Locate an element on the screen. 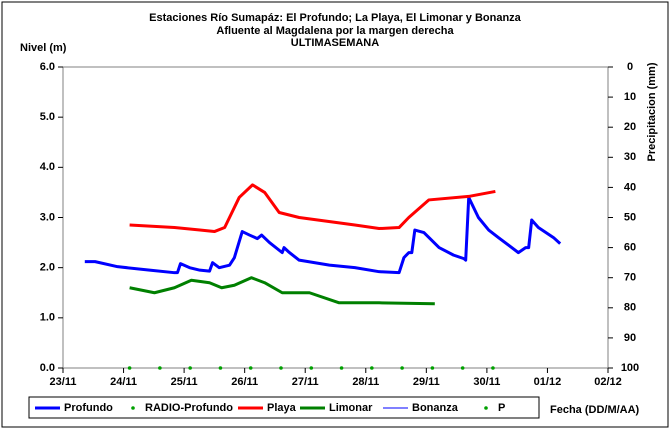 The image size is (671, 435). y2-tick-label: 50 is located at coordinates (630, 217).